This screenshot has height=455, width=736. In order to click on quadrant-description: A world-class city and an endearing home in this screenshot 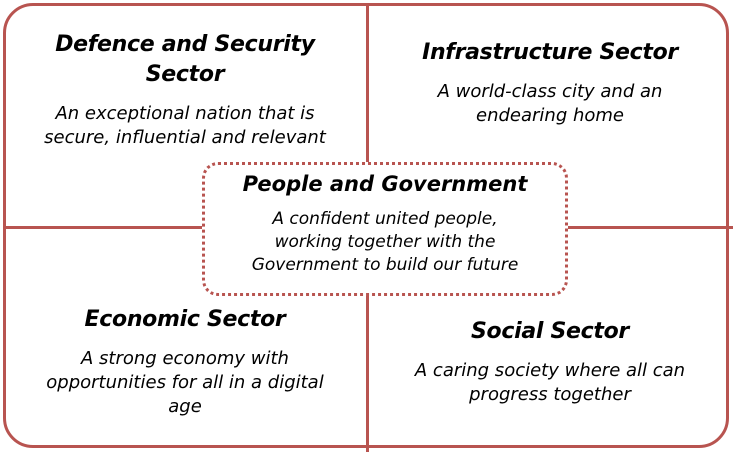, I will do `click(550, 104)`.